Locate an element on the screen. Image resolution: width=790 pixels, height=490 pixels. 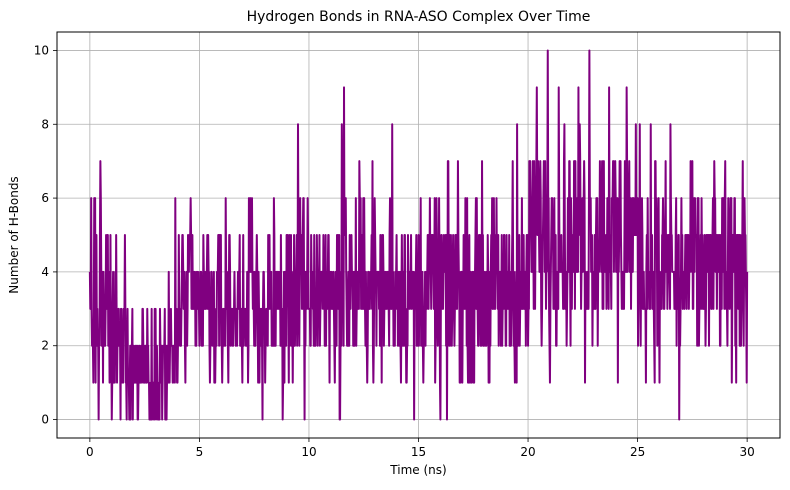
x-tick-label: 0 is located at coordinates (90, 452).